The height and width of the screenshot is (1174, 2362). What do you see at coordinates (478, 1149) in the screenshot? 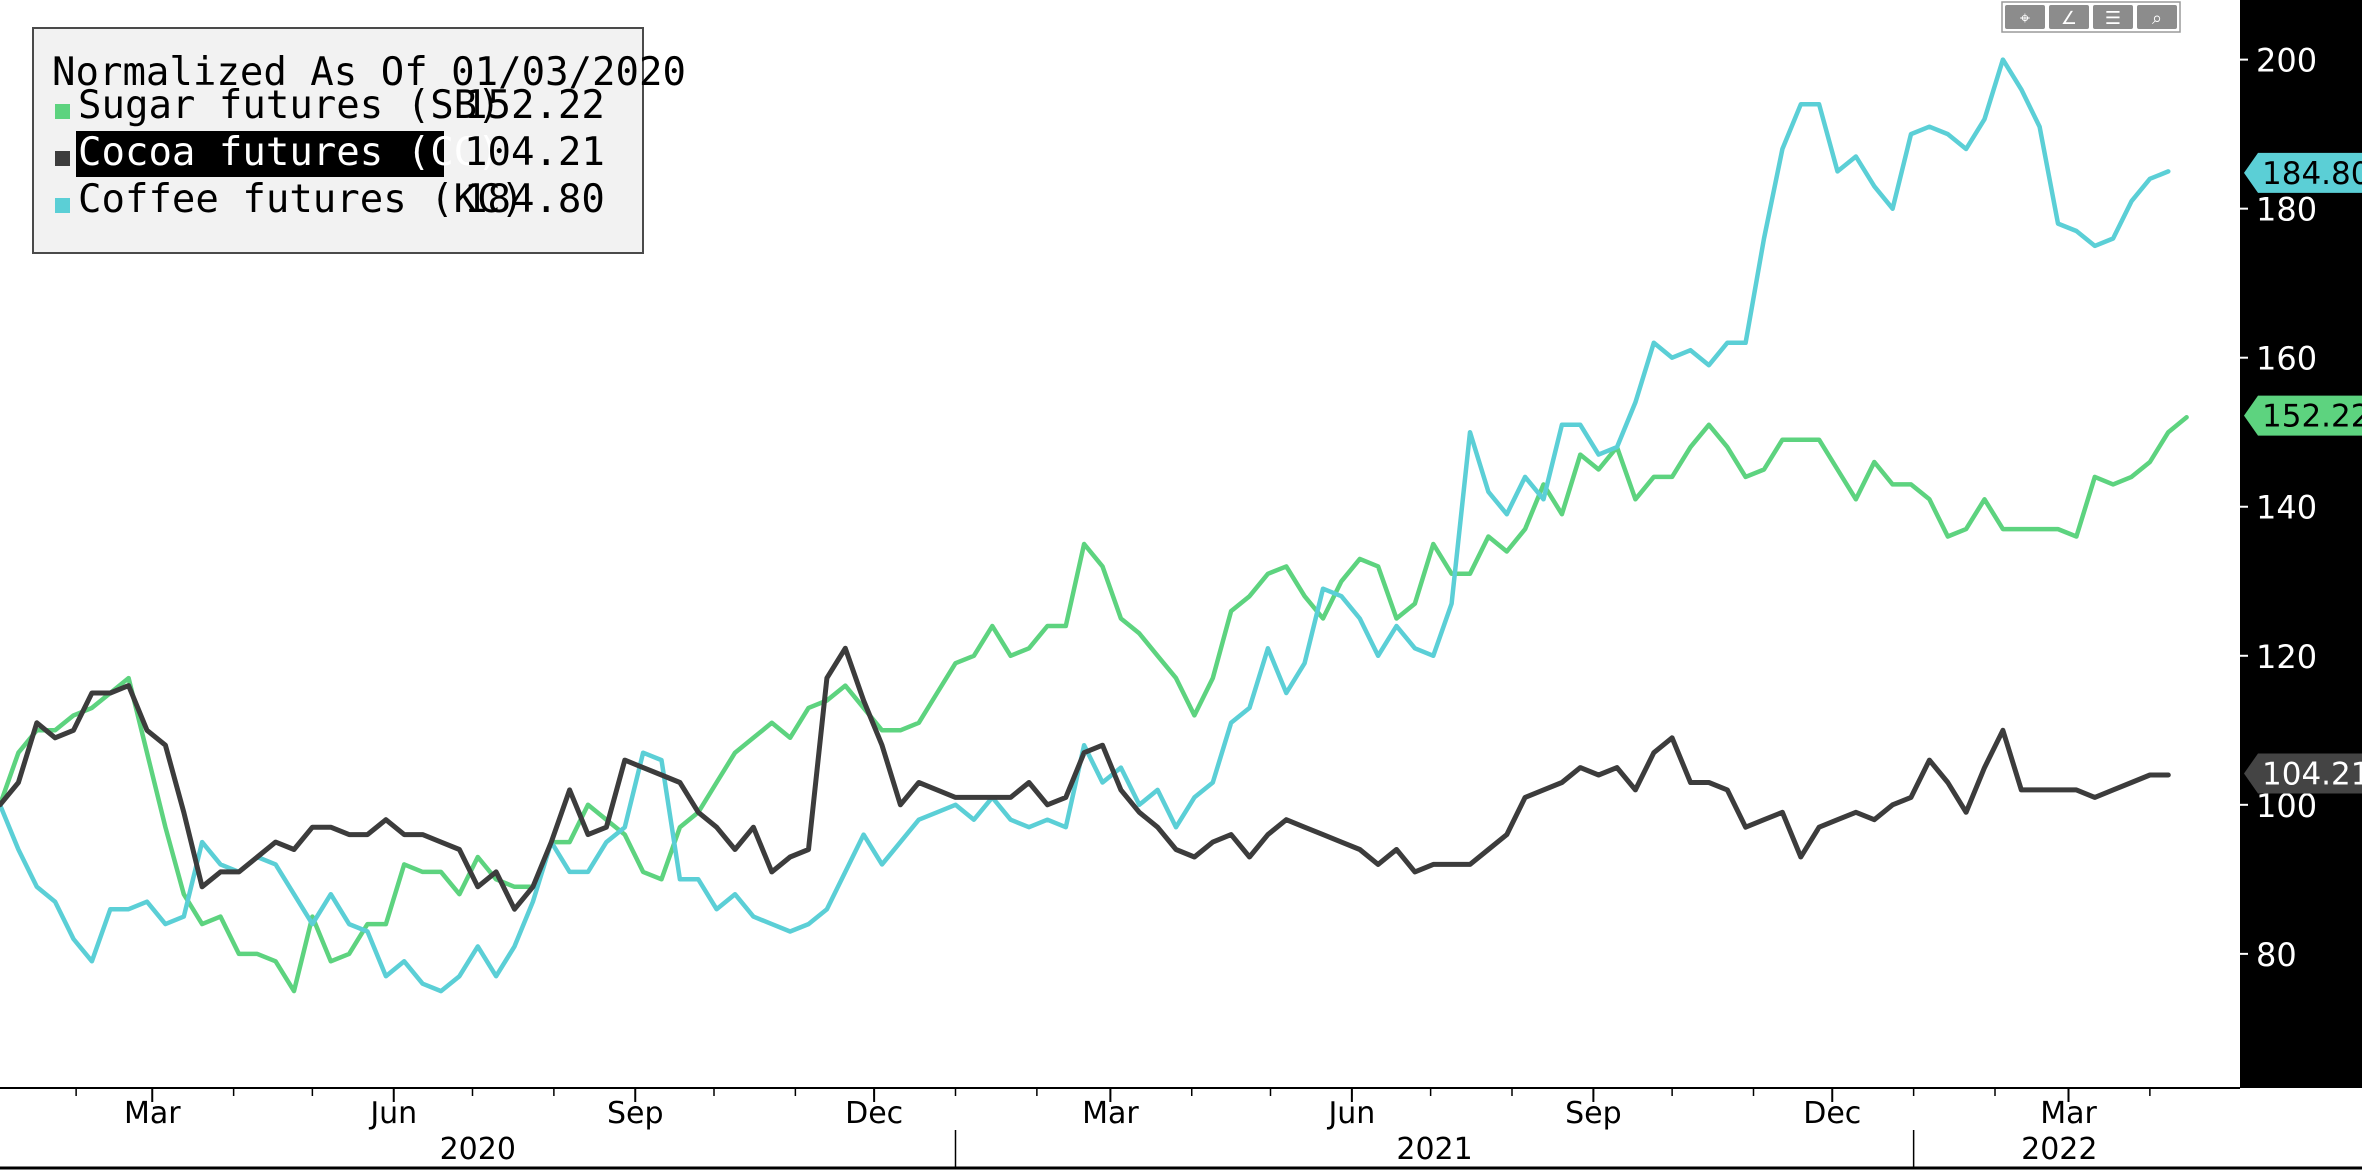
I see `year-label: 2020` at bounding box center [478, 1149].